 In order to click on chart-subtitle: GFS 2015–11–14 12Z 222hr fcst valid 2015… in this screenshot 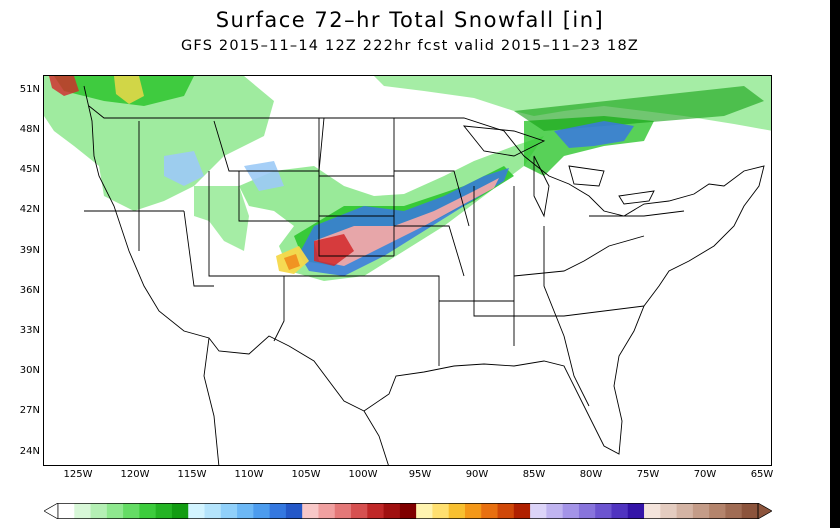, I will do `click(410, 46)`.